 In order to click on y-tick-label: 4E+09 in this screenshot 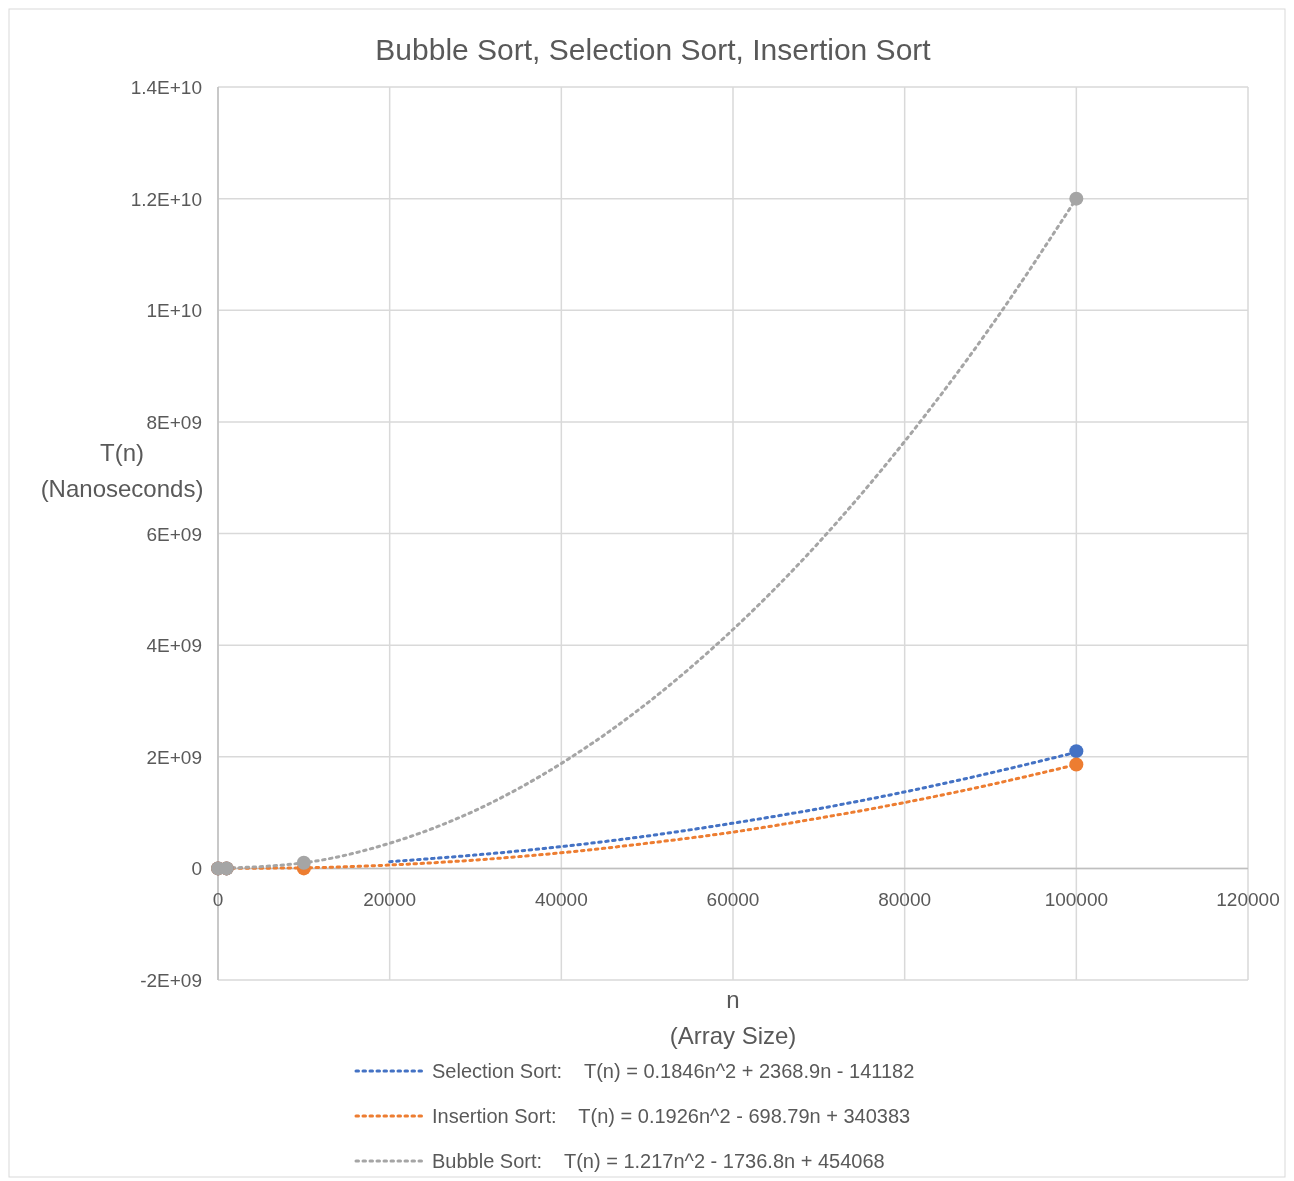, I will do `click(174, 646)`.